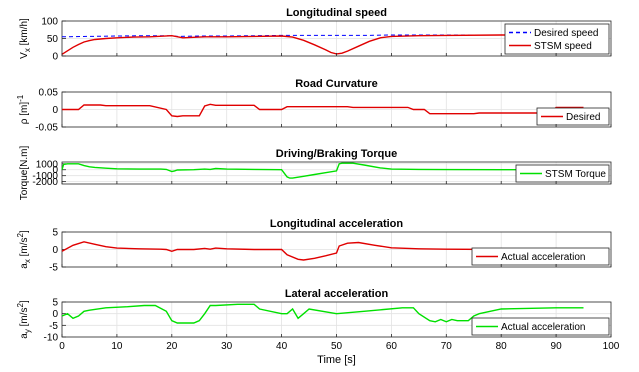 Image resolution: width=639 pixels, height=372 pixels. I want to click on x-tick-label: 20, so click(172, 346).